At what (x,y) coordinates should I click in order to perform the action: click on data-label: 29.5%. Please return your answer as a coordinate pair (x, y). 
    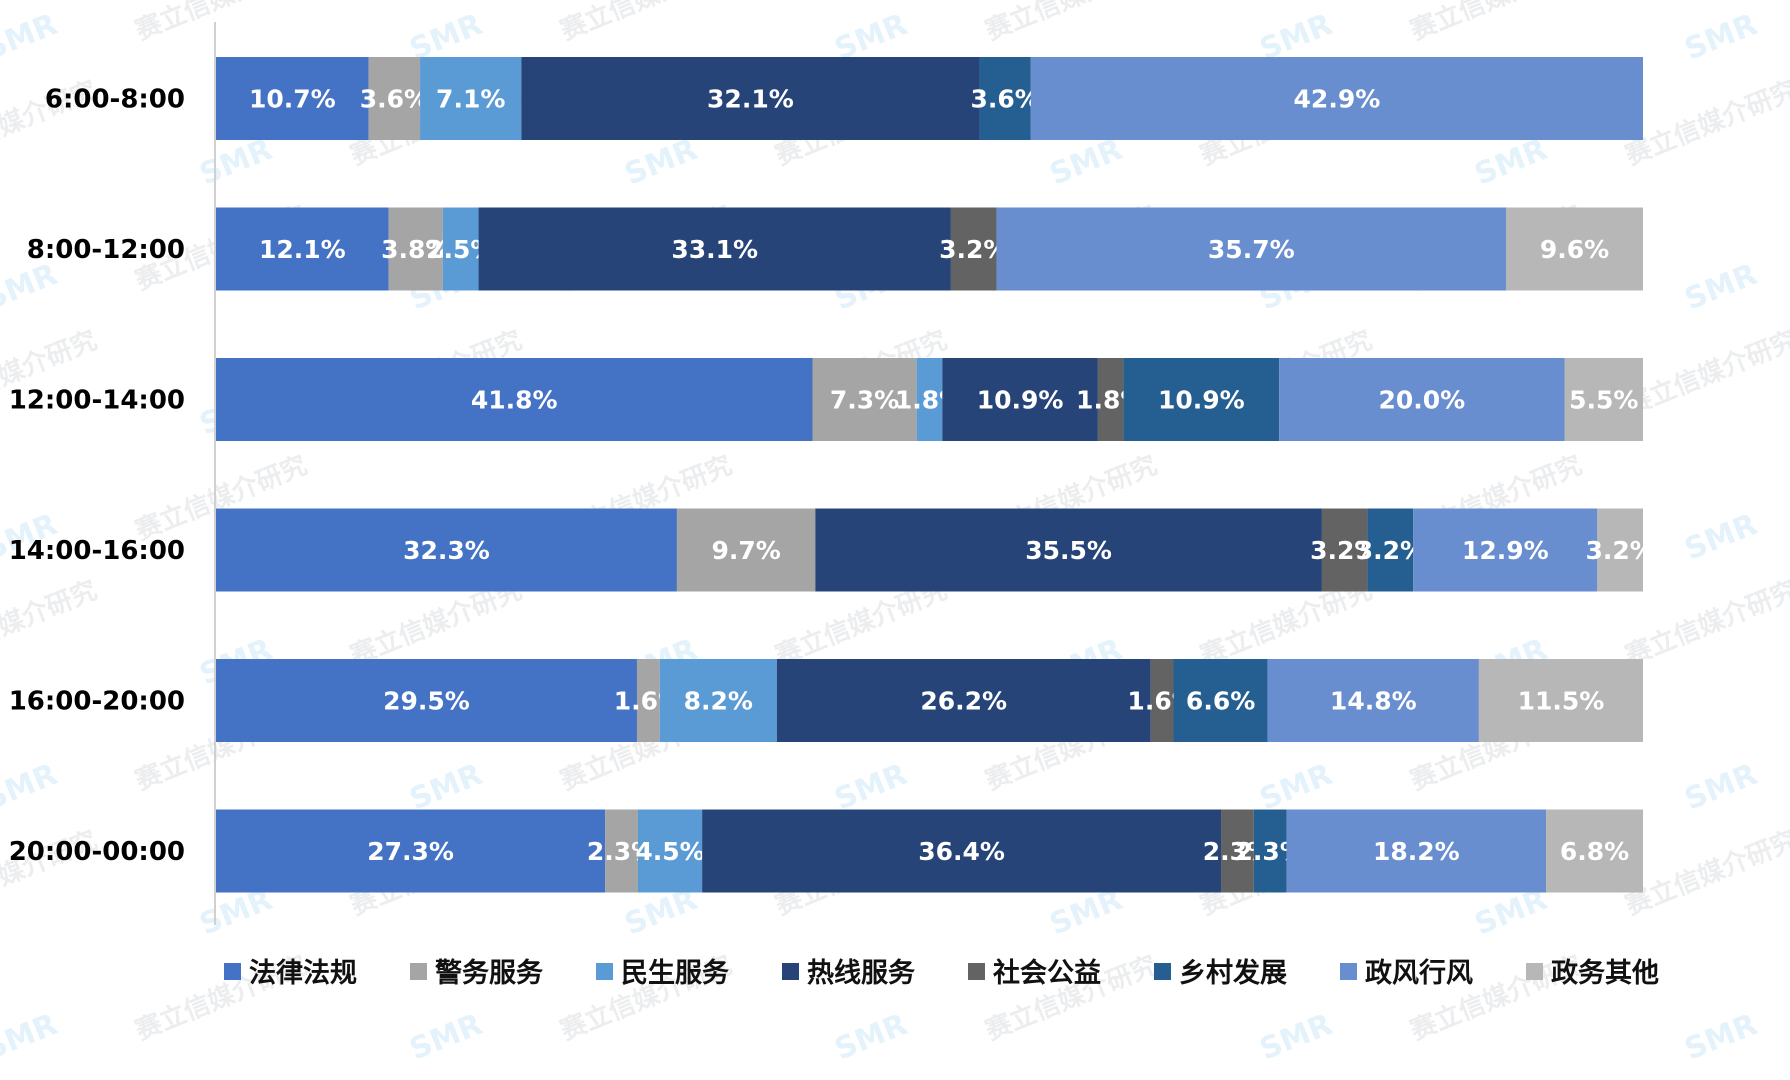
    Looking at the image, I should click on (426, 701).